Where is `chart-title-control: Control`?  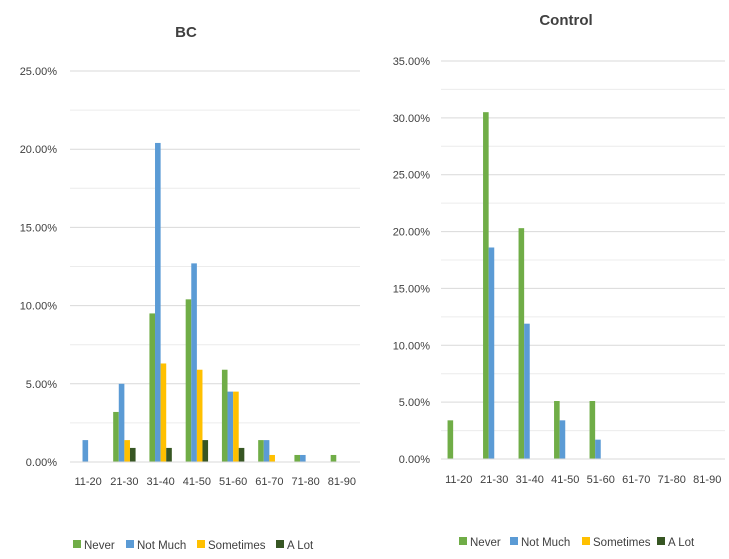
chart-title-control: Control is located at coordinates (565, 20).